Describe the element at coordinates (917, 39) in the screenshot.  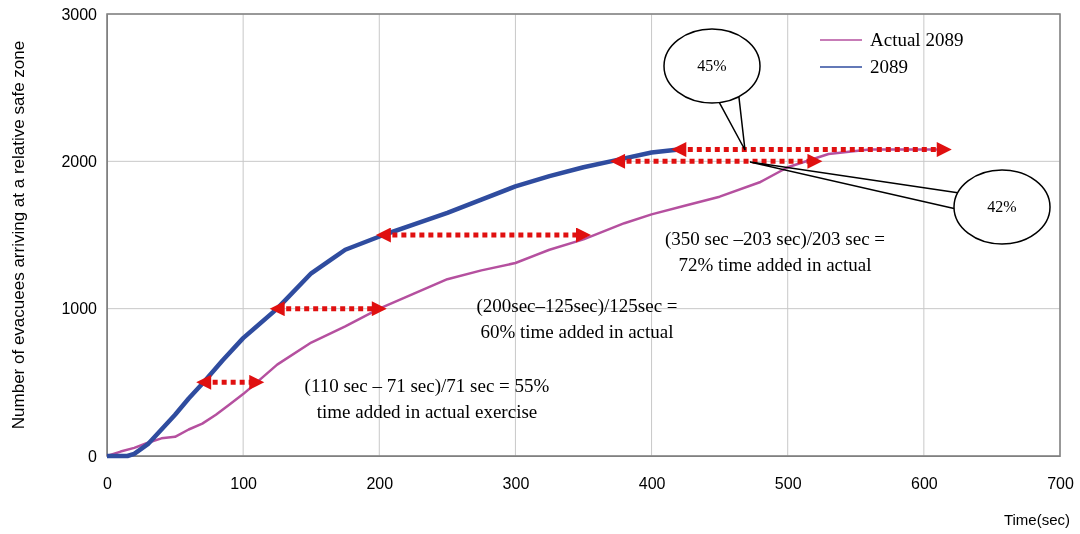
I see `legend-label: Actual 2089` at that location.